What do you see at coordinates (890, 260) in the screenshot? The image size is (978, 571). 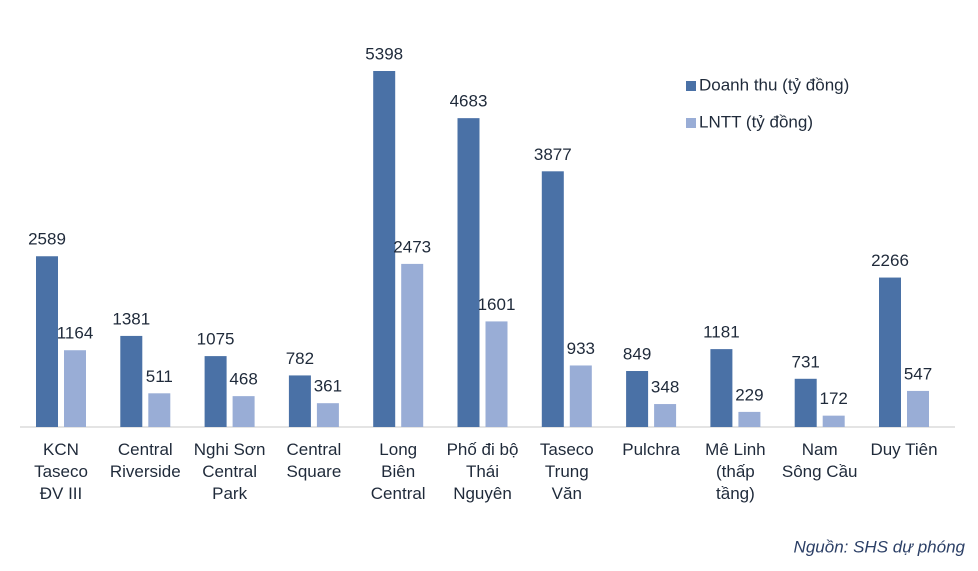 I see `data-label: 2266` at bounding box center [890, 260].